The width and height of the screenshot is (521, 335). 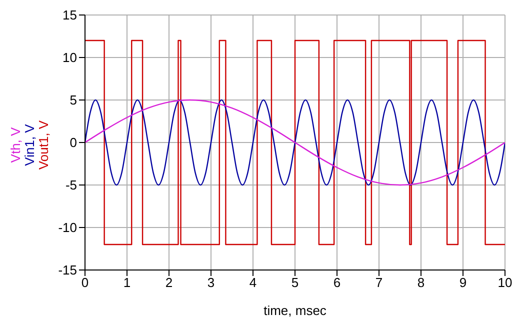 What do you see at coordinates (505, 282) in the screenshot?
I see `x-tick-label: 10` at bounding box center [505, 282].